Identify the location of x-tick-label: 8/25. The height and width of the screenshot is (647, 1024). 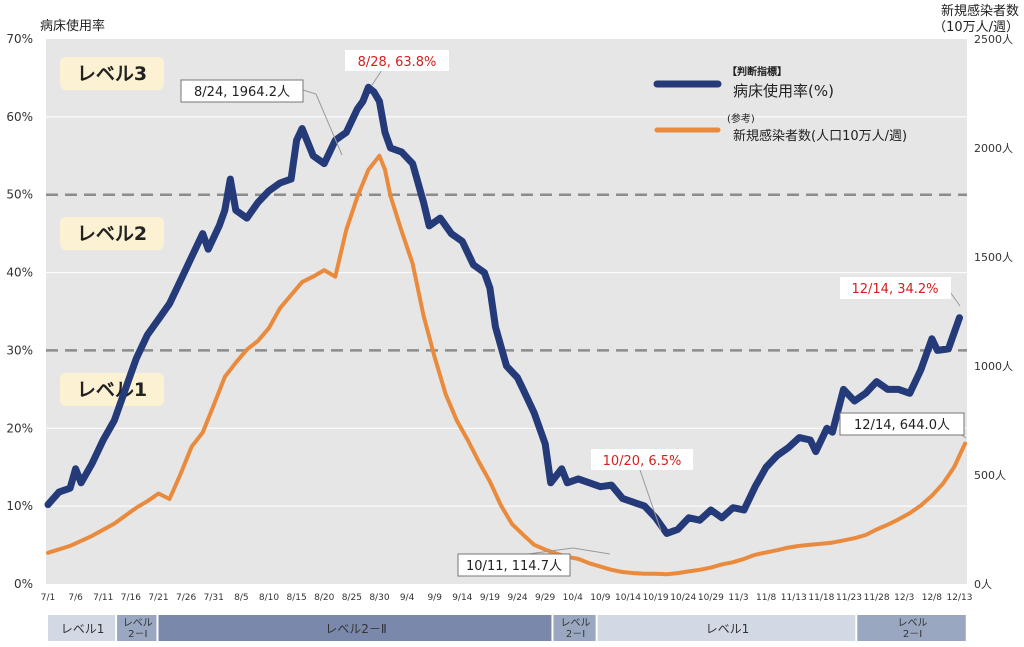
(352, 598).